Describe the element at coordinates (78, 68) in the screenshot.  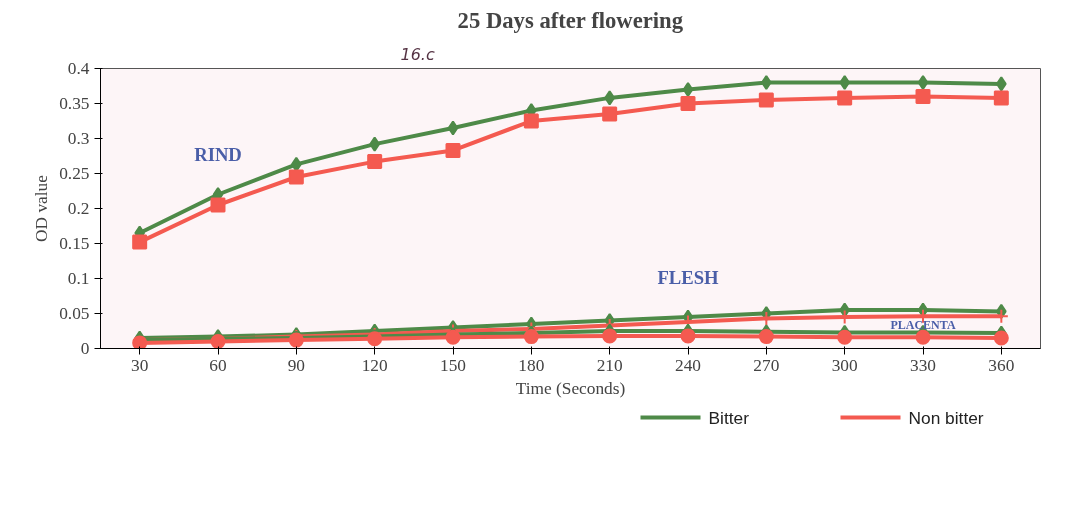
I see `y-tick-label: 0.4` at that location.